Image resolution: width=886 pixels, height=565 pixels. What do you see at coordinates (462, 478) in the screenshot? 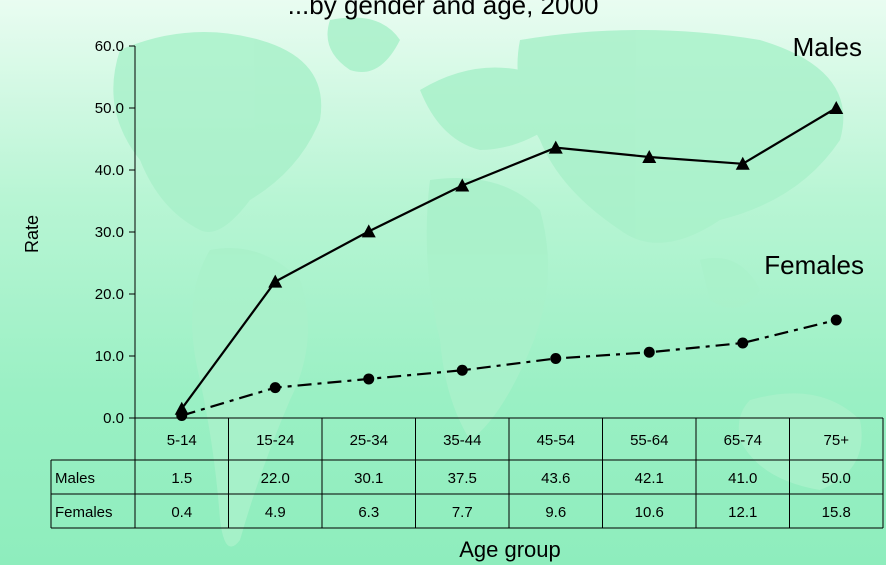
I see `data-label: 37.5` at bounding box center [462, 478].